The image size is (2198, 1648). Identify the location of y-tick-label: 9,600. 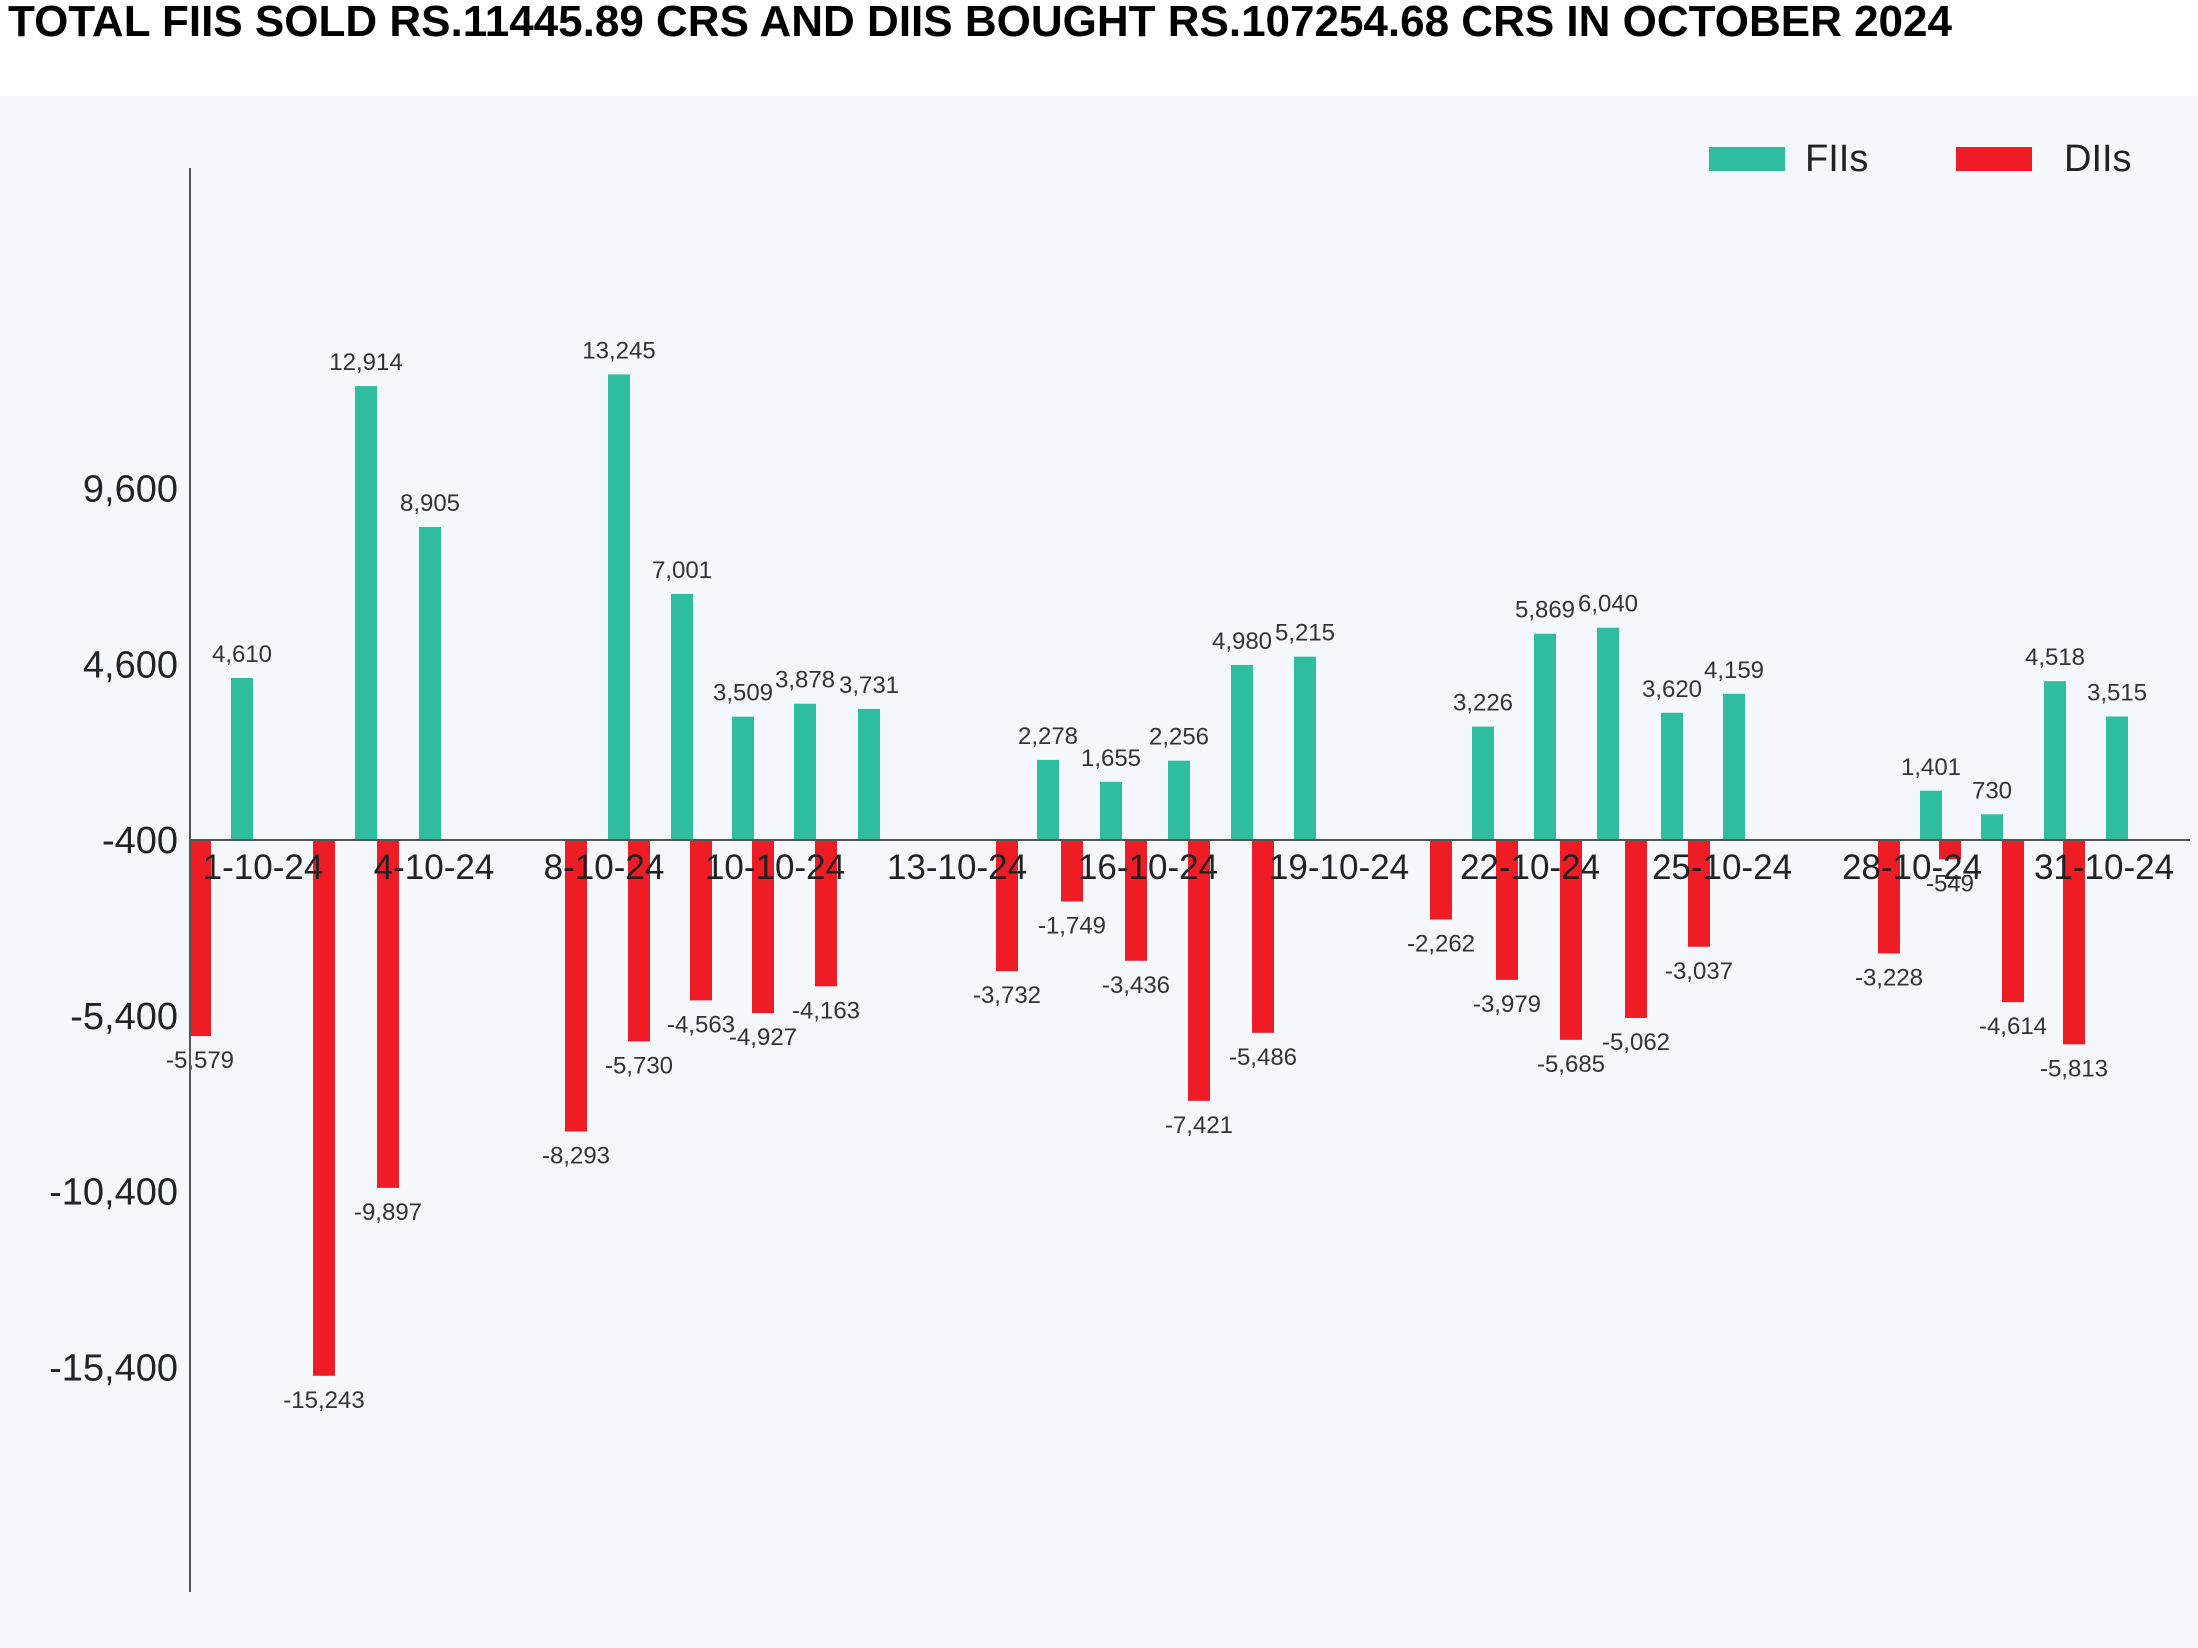
(130, 490).